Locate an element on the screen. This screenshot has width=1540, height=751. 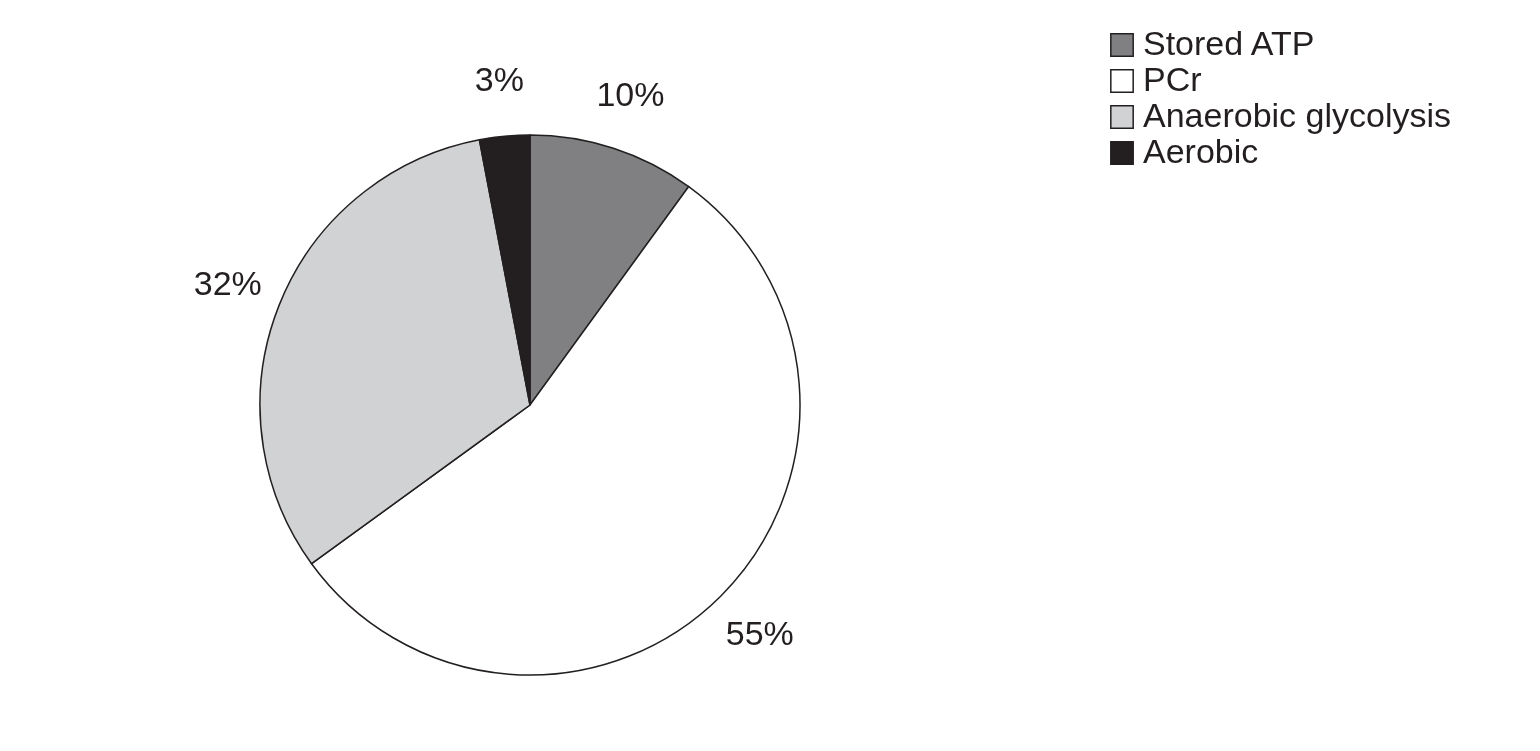
data-label: 55% is located at coordinates (759, 632).